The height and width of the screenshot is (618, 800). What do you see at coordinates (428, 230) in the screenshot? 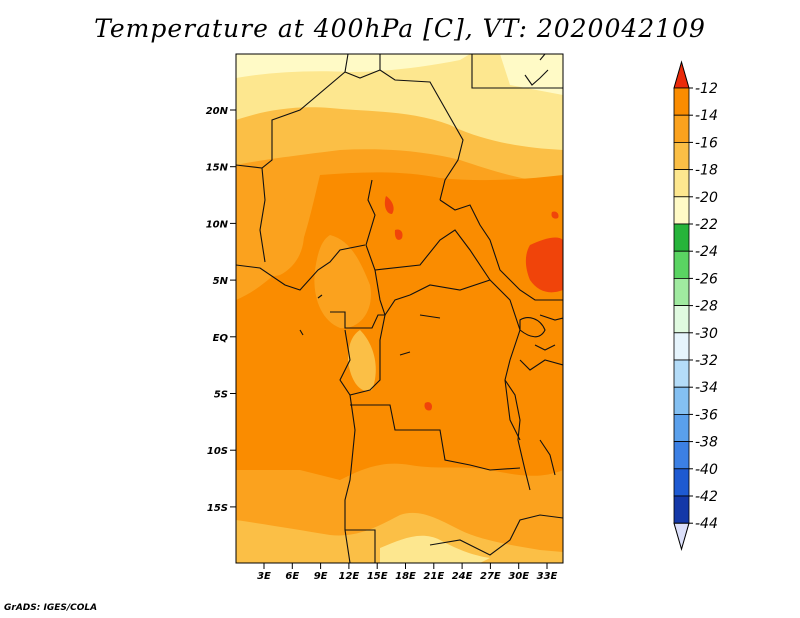
I see `border-car` at bounding box center [428, 230].